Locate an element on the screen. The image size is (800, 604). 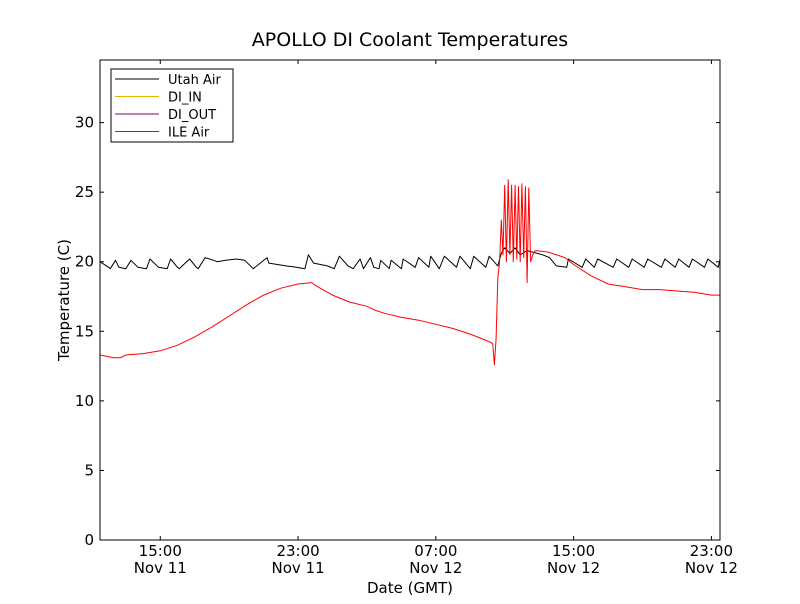
legend-label-di-out: DI_OUT is located at coordinates (192, 115).